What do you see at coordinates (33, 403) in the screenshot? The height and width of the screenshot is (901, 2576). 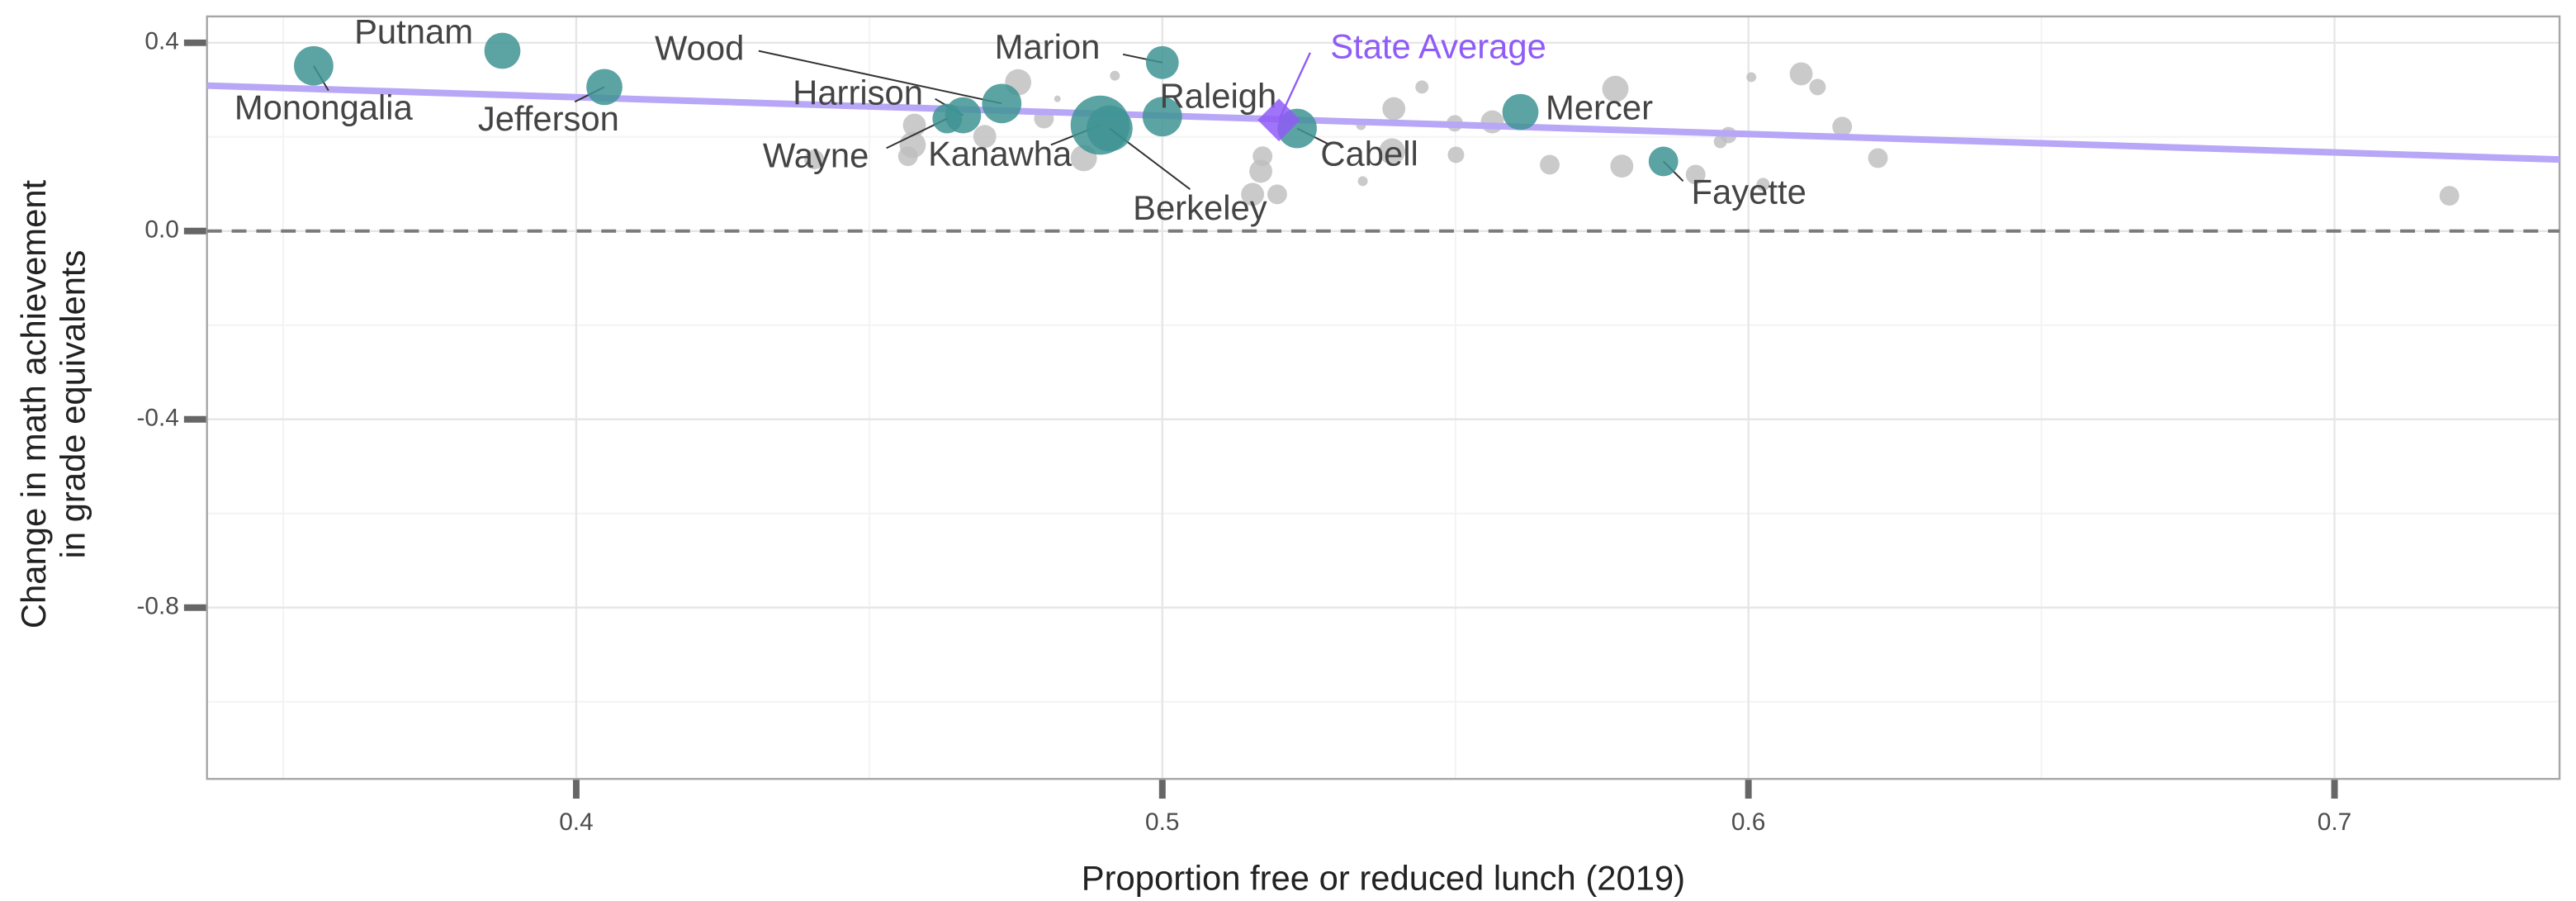 I see `y-axis-label: Change in math achievement` at bounding box center [33, 403].